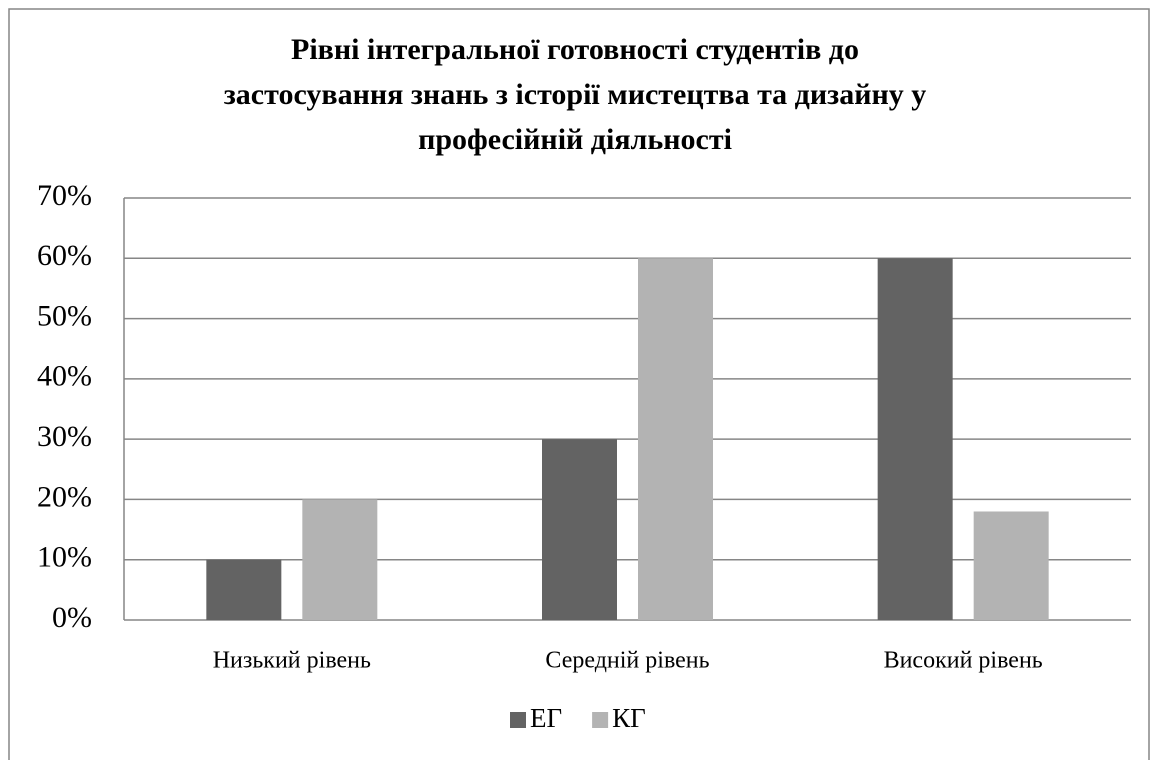 The image size is (1151, 760). What do you see at coordinates (575, 139) in the screenshot?
I see `chart-title: професійній діяльності` at bounding box center [575, 139].